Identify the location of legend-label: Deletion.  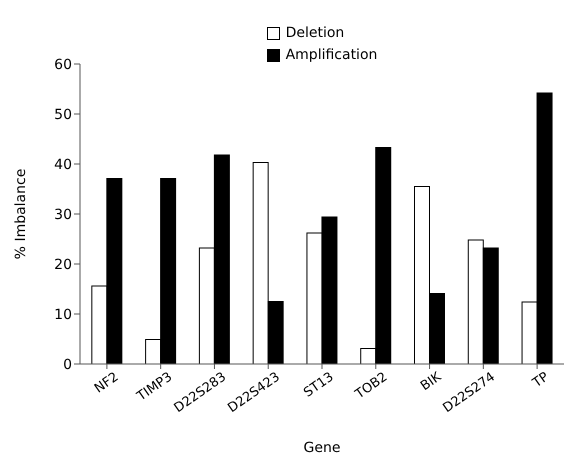
(315, 33).